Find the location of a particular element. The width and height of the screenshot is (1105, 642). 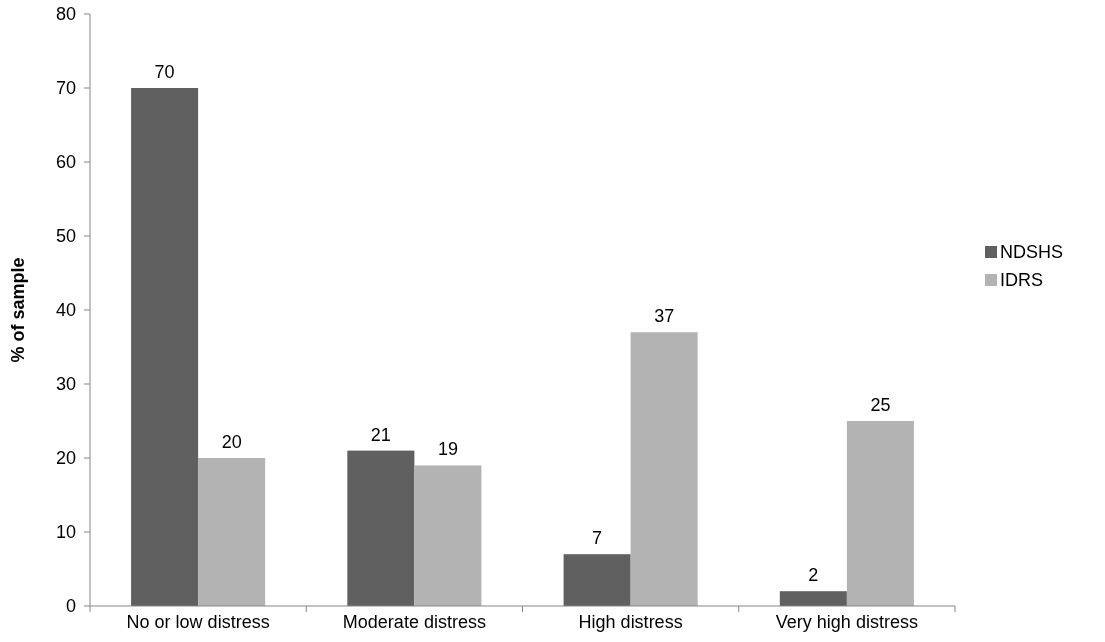

data-label: 37 is located at coordinates (664, 316).